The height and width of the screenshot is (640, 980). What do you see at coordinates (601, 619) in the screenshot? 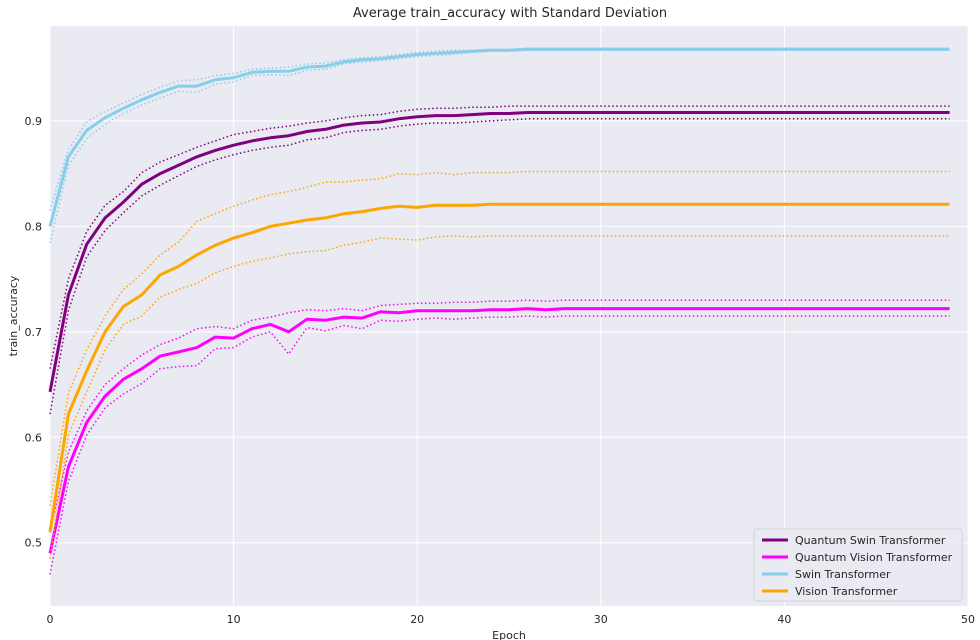
I see `x-tick-label: 30` at bounding box center [601, 619].